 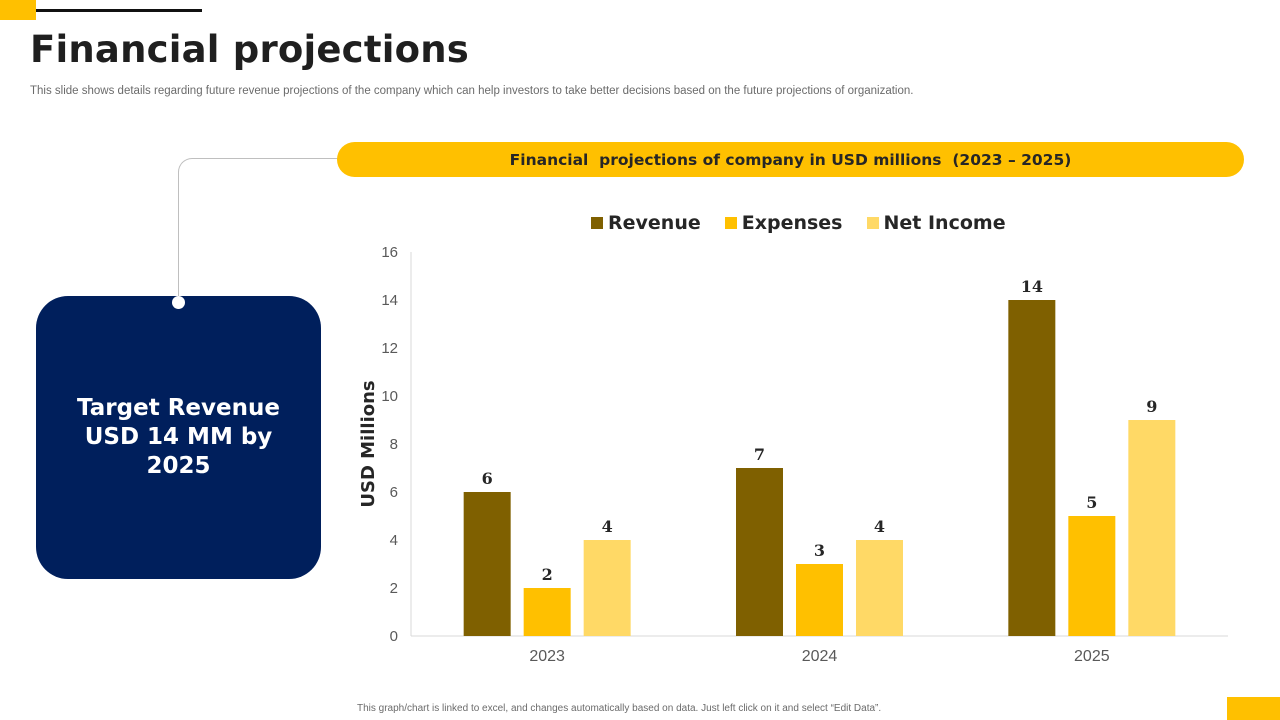 I want to click on chart-legend: Revenue Expenses Net Income, so click(x=810, y=223).